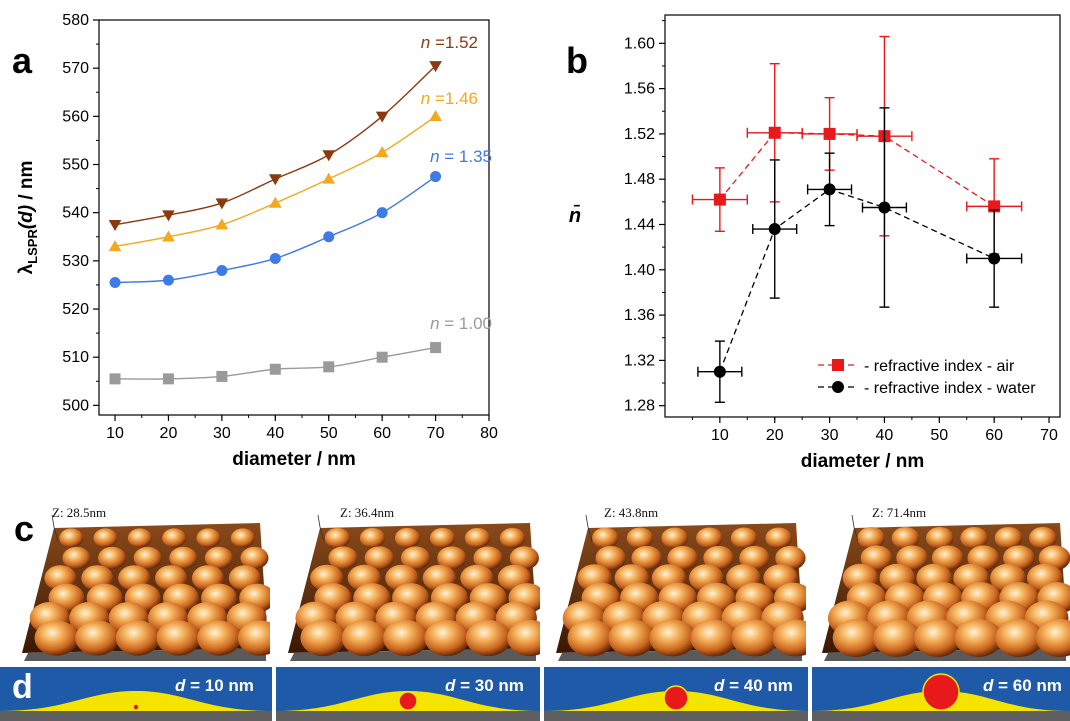 The height and width of the screenshot is (721, 1070). Describe the element at coordinates (577, 60) in the screenshot. I see `panel-label-b: b` at that location.